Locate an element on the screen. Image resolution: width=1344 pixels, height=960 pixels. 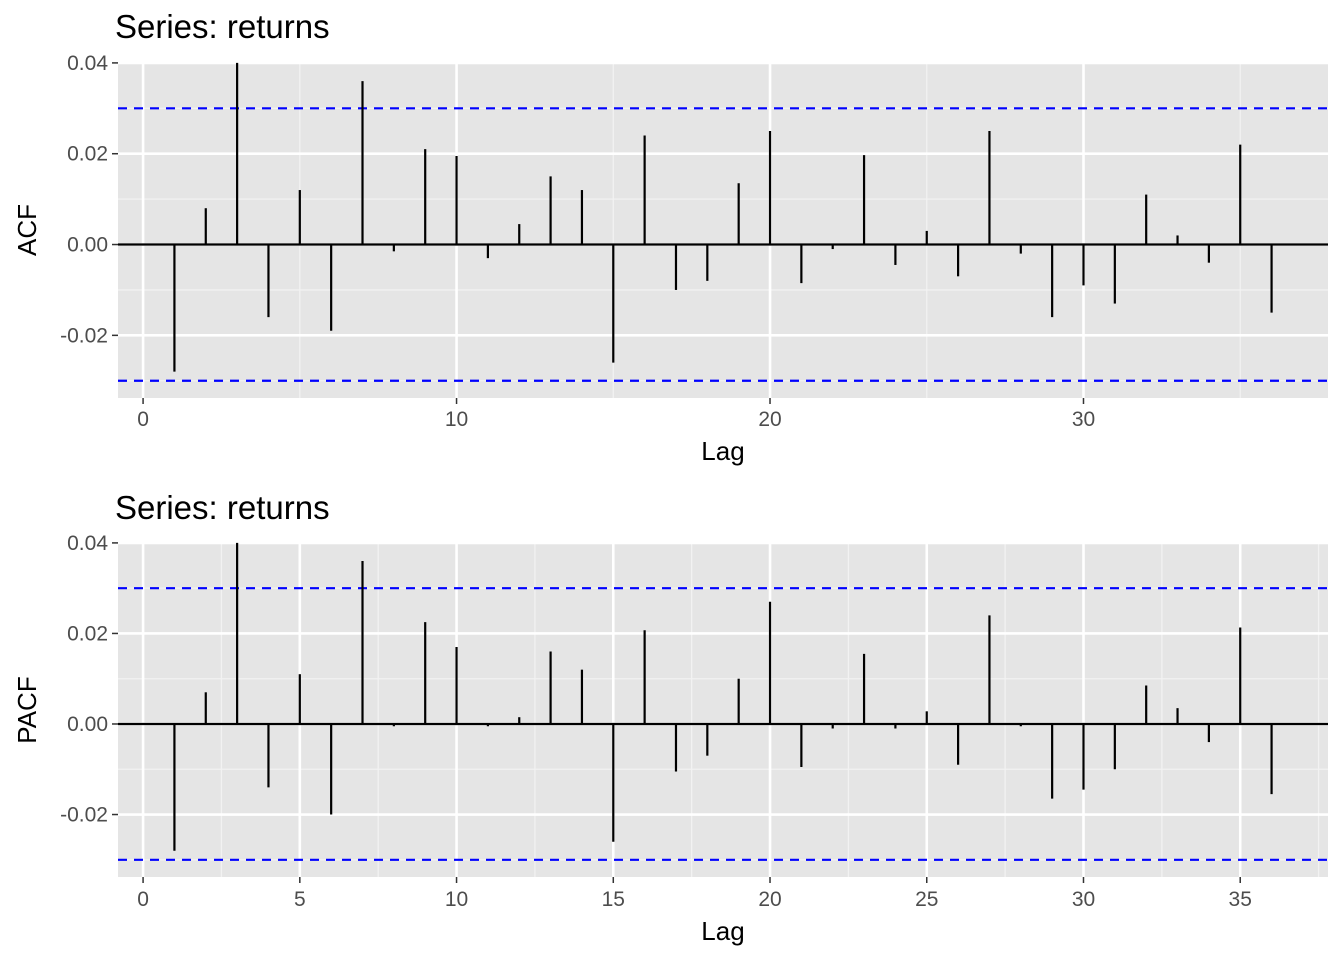
acf-title: Series: returns is located at coordinates (222, 26).